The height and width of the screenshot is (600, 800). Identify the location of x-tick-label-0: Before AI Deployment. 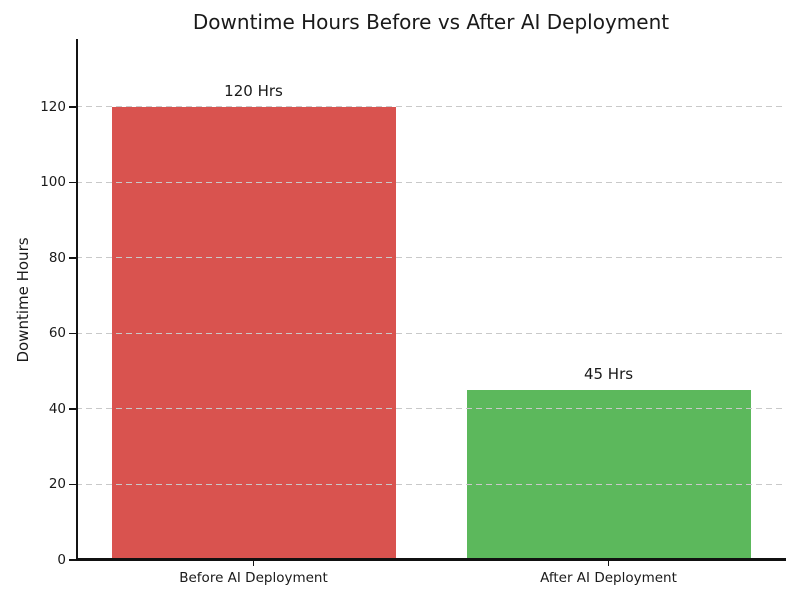
(253, 578).